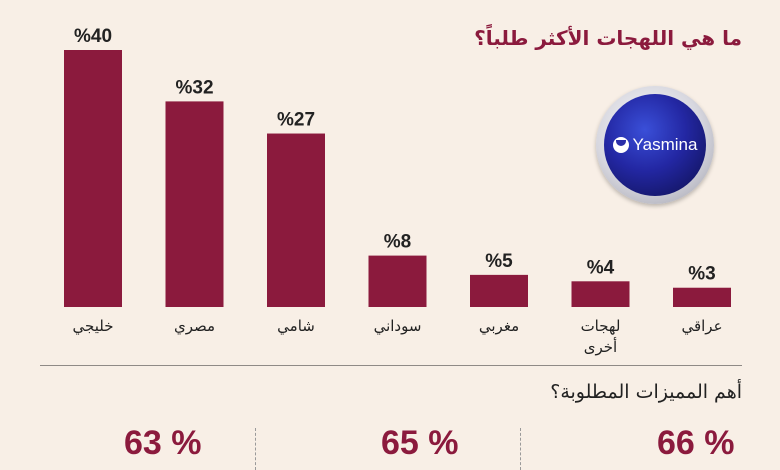 The width and height of the screenshot is (780, 470). Describe the element at coordinates (296, 120) in the screenshot. I see `bar-value-label-2: %27` at that location.